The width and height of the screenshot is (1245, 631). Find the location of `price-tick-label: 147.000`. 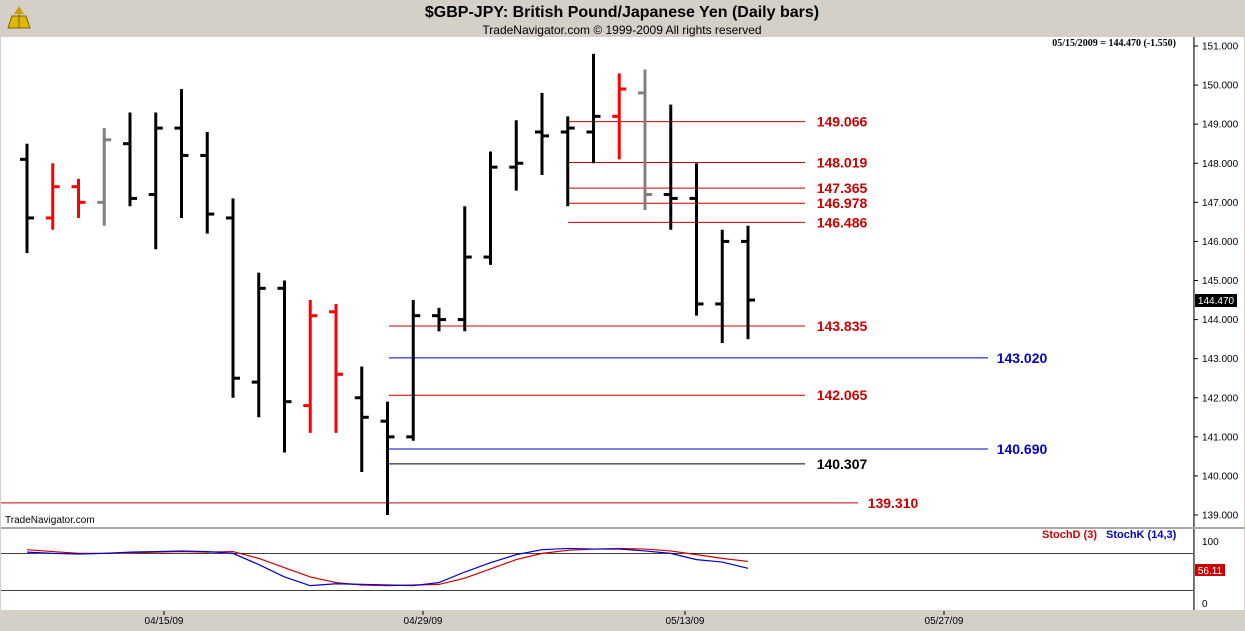

price-tick-label: 147.000 is located at coordinates (1220, 203).